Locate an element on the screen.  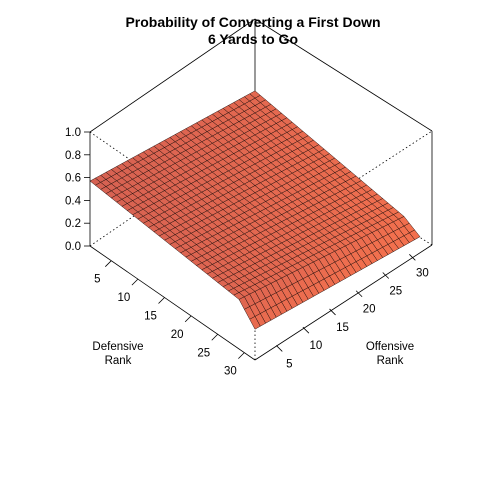
y-tick-label: 5 is located at coordinates (289, 364).